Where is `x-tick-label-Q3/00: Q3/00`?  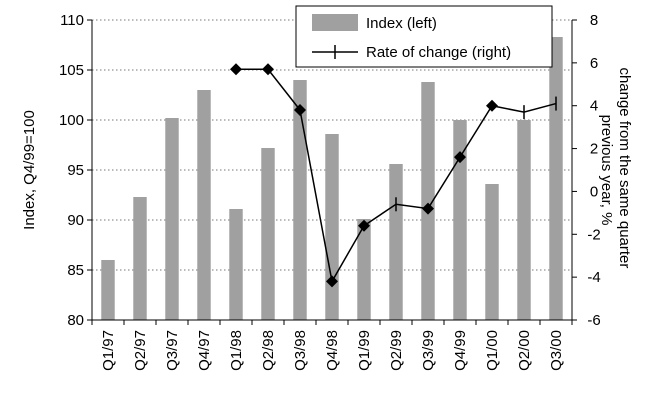
x-tick-label-Q3/00: Q3/00 is located at coordinates (556, 350).